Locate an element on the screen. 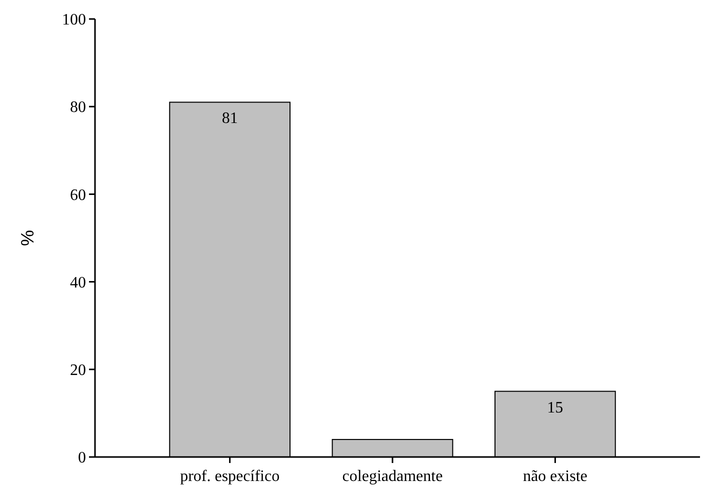  y-tick-label: 100 is located at coordinates (74, 20).